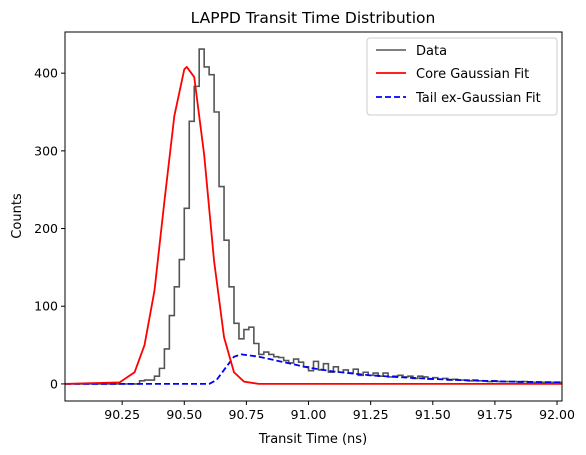 This screenshot has height=455, width=586. What do you see at coordinates (495, 414) in the screenshot?
I see `x-tick-label: 91.75` at bounding box center [495, 414].